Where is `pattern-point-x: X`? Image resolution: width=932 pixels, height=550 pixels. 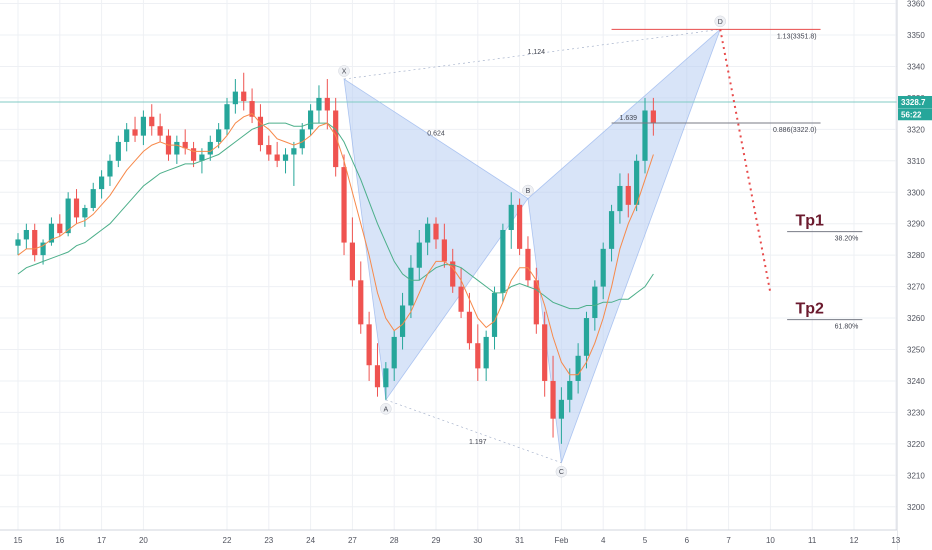 pattern-point-x: X is located at coordinates (344, 72).